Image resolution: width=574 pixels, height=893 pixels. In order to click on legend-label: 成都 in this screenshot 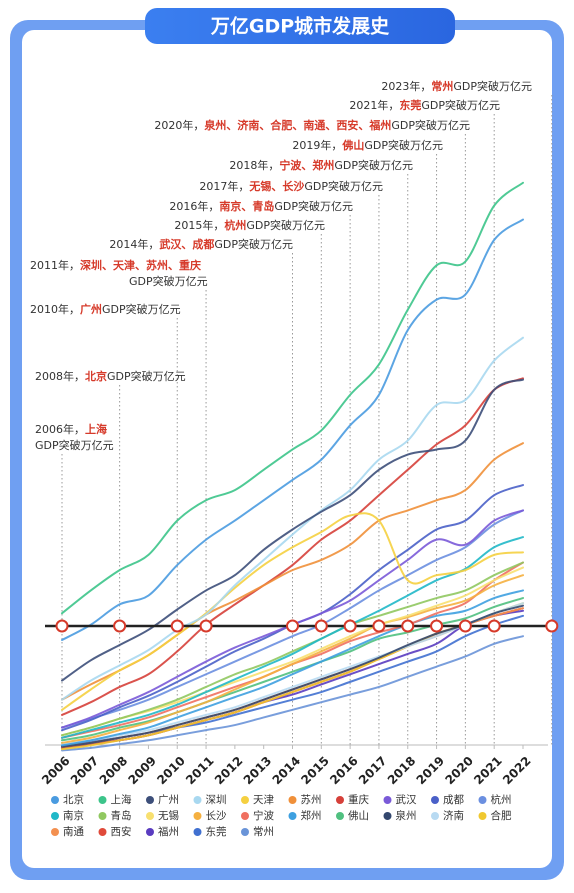, I will do `click(453, 800)`.